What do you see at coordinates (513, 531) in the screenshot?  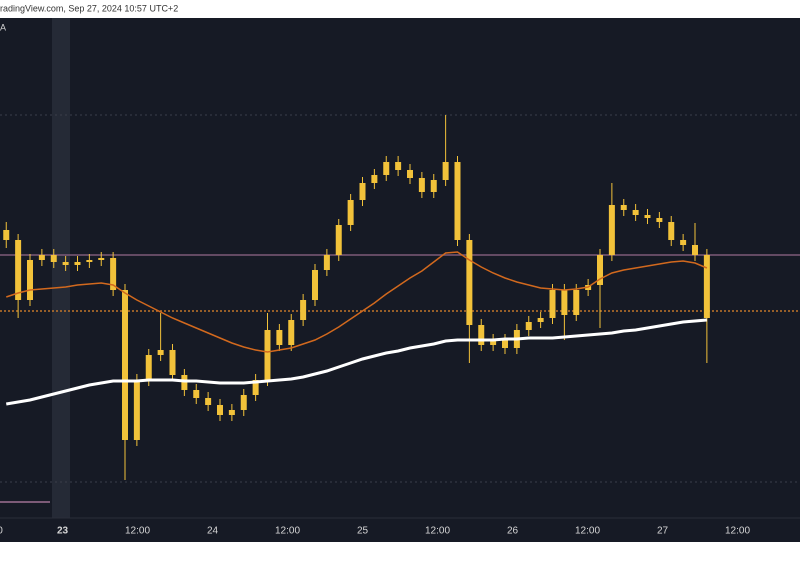 I see `x-tick-label: 26` at bounding box center [513, 531].